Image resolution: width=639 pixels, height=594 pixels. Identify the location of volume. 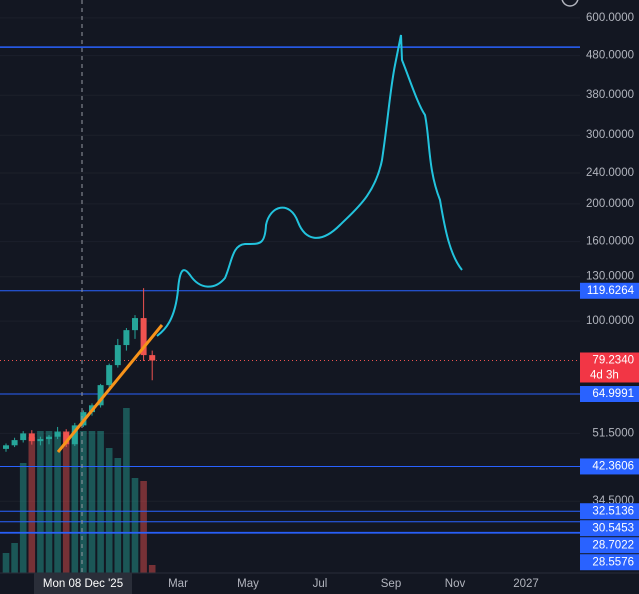
(79, 490).